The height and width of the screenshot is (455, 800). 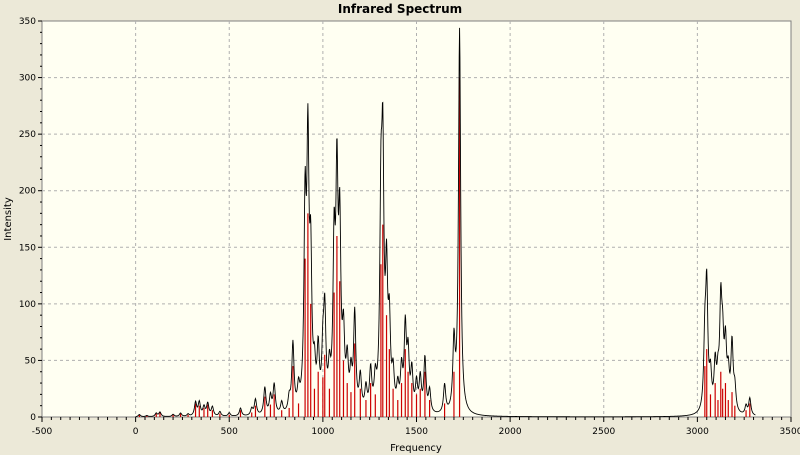 What do you see at coordinates (33, 418) in the screenshot?
I see `y-tick-label: 0` at bounding box center [33, 418].